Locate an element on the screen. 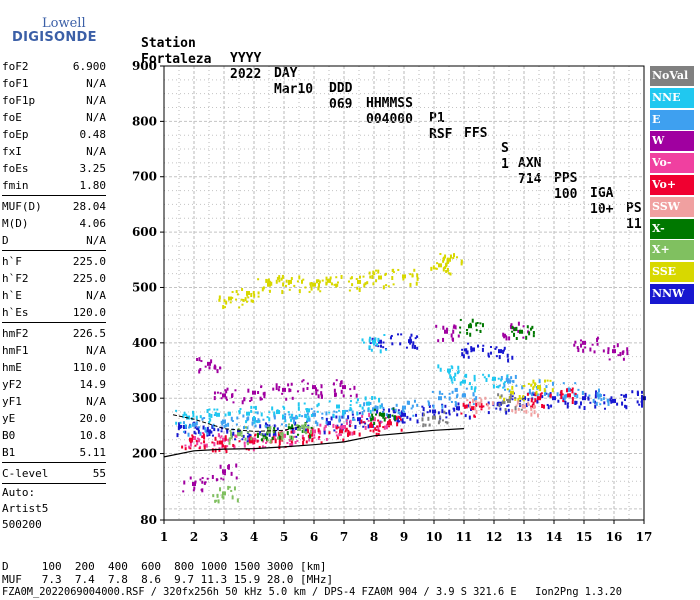 Image resolution: width=700 pixels, height=600 pixels. legend-item: NNE is located at coordinates (672, 97).